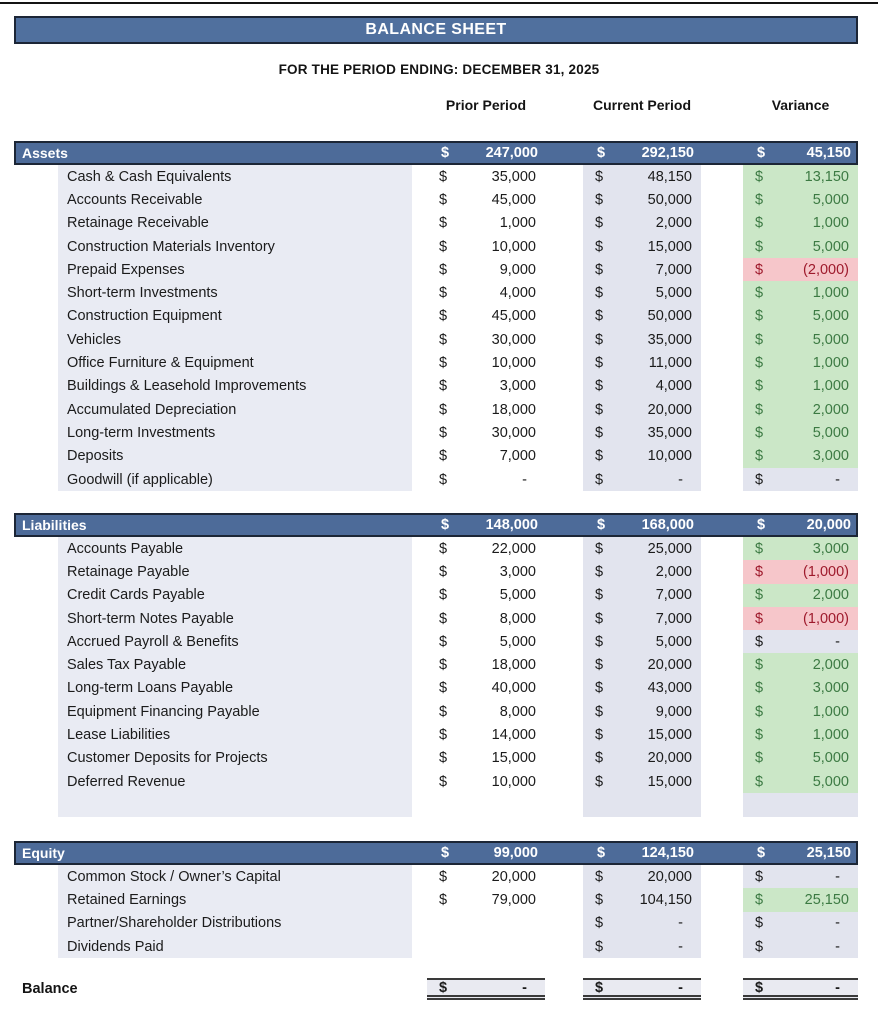  I want to click on row-label: Short-term Investments, so click(235, 293).